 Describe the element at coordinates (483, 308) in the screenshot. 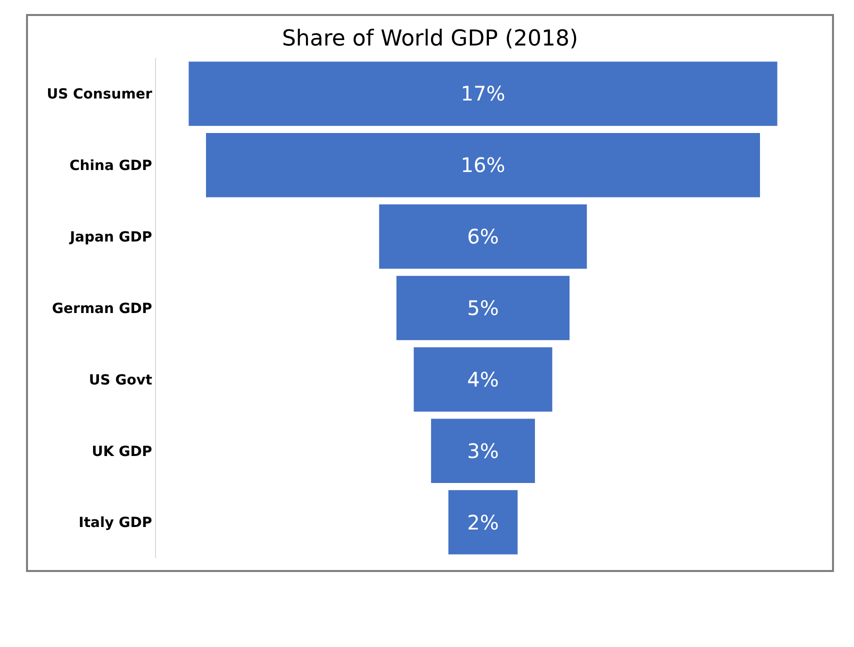

I see `data-label: 5%` at that location.